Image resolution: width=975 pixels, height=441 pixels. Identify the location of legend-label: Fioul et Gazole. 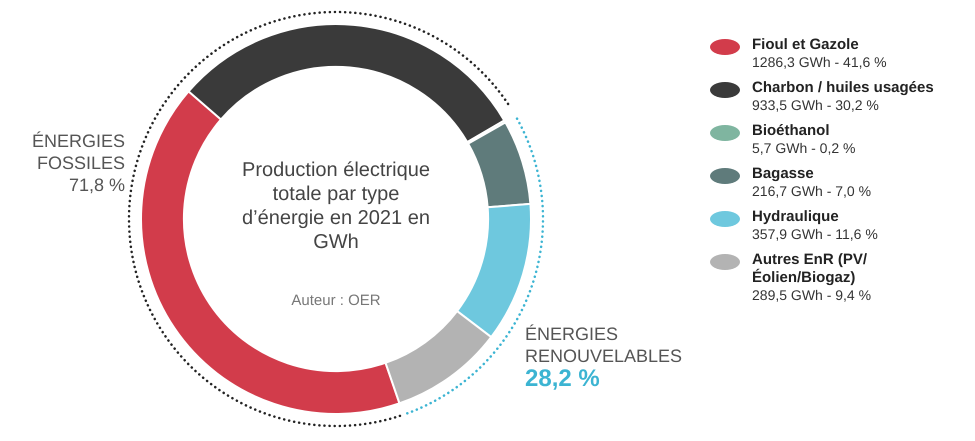
(806, 45).